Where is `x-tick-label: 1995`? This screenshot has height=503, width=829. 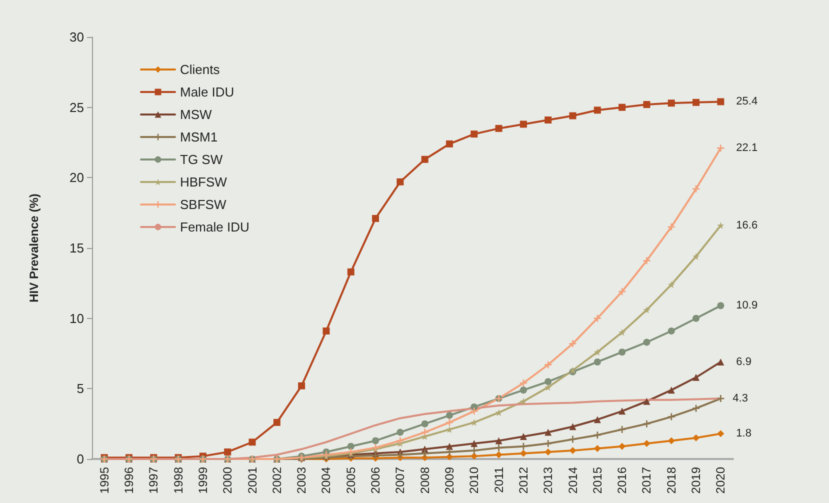
x-tick-label: 1995 is located at coordinates (104, 480).